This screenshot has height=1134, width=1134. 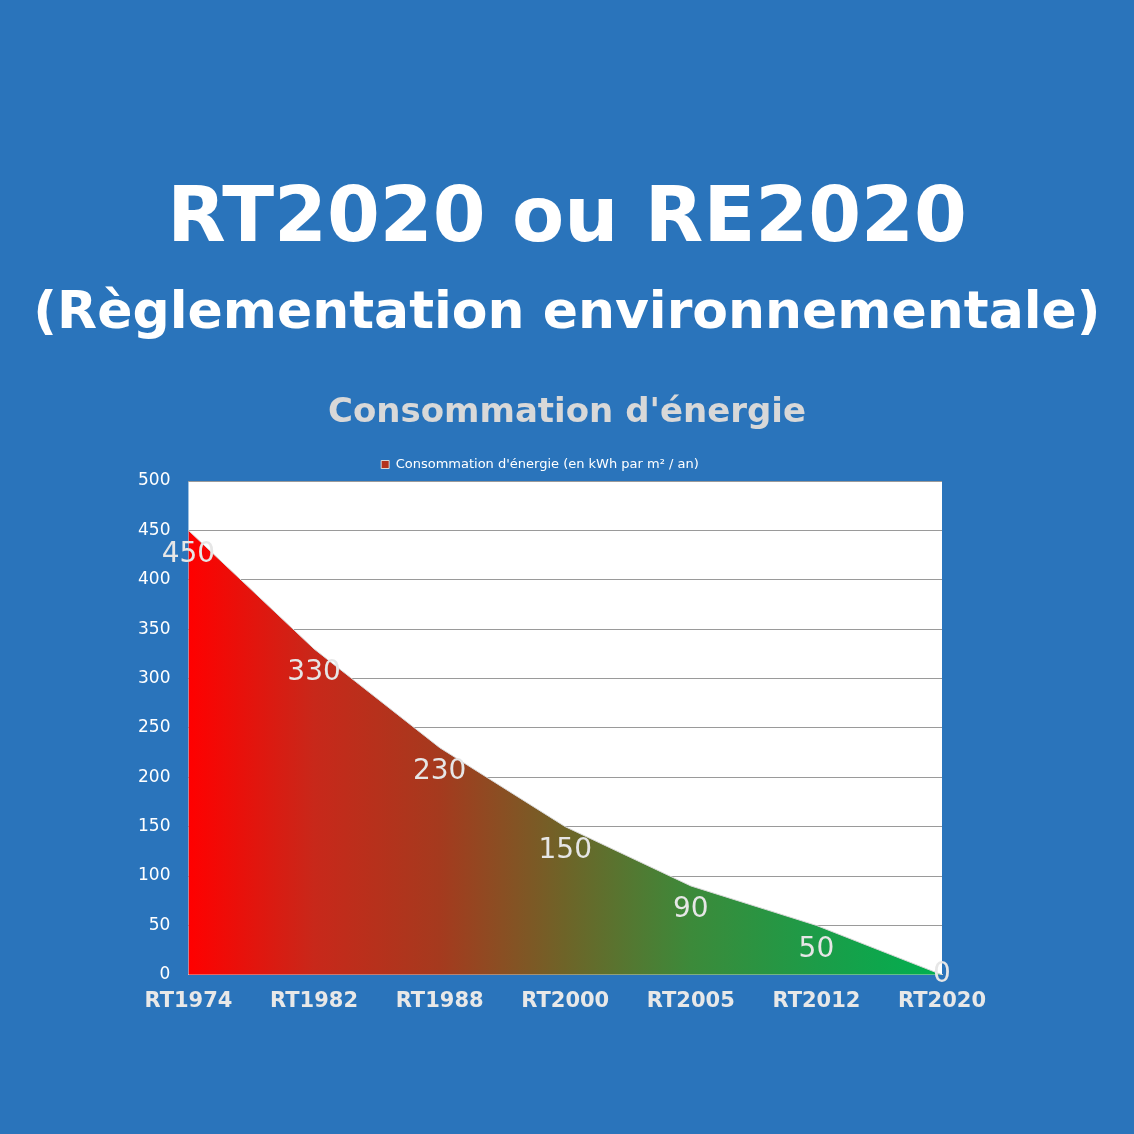 I want to click on y-tick-label: 200, so click(x=154, y=775).